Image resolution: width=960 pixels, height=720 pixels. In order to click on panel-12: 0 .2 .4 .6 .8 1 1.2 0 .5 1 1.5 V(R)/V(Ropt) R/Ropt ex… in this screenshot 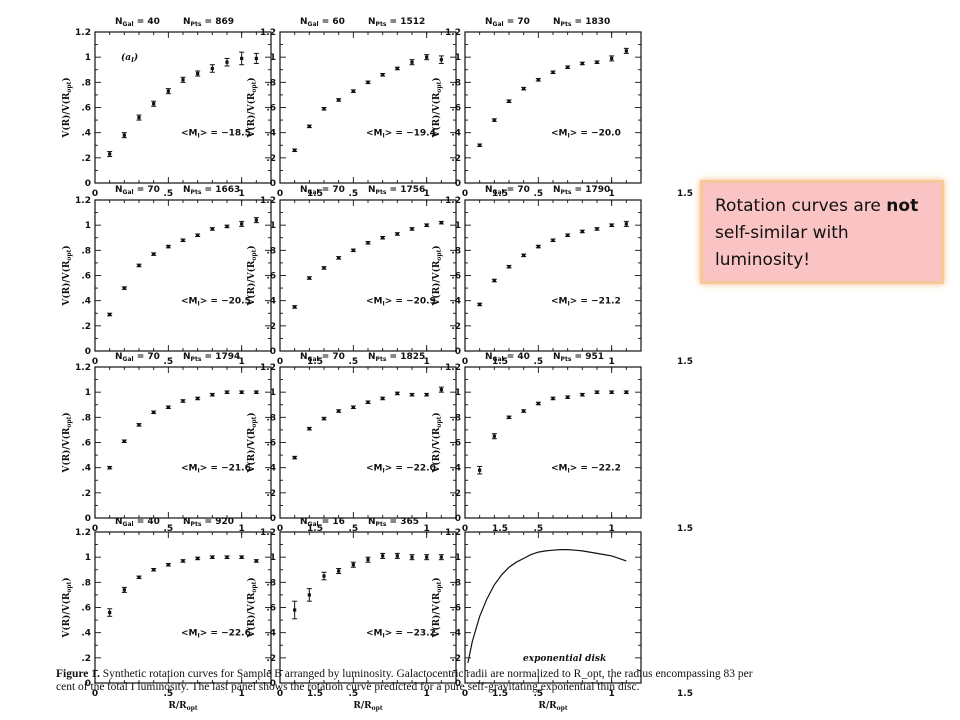, I will do `click(562, 620)`.